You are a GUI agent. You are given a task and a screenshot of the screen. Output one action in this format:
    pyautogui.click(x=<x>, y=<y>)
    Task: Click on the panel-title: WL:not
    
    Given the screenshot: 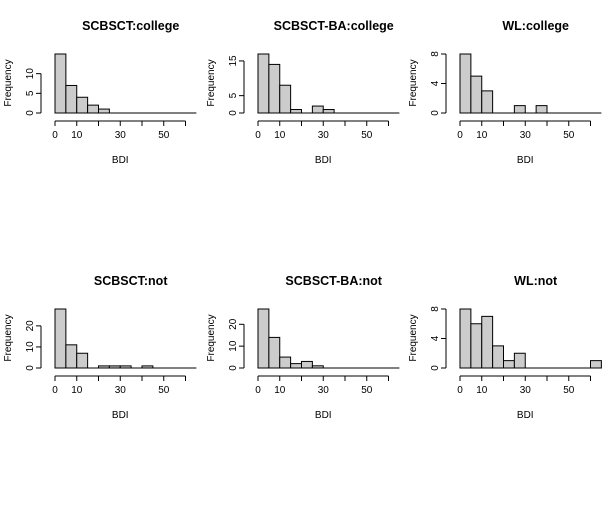 What is the action you would take?
    pyautogui.click(x=536, y=281)
    